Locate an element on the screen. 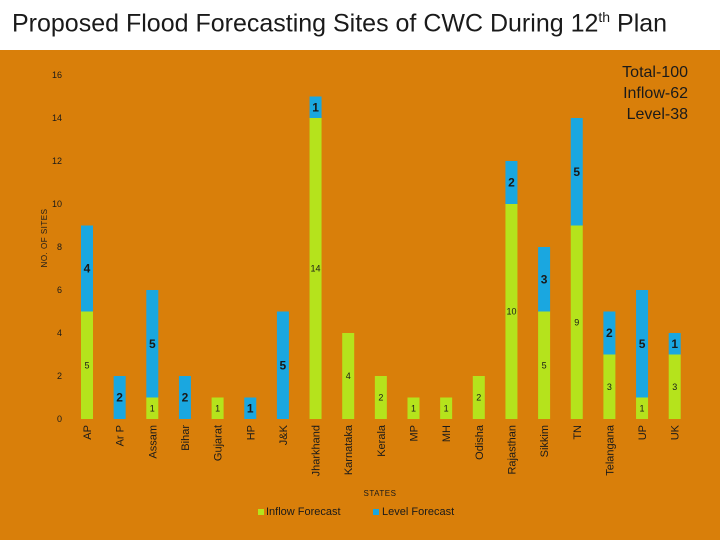 The width and height of the screenshot is (720, 540). total-inflow: Inflow-62 is located at coordinates (655, 93).